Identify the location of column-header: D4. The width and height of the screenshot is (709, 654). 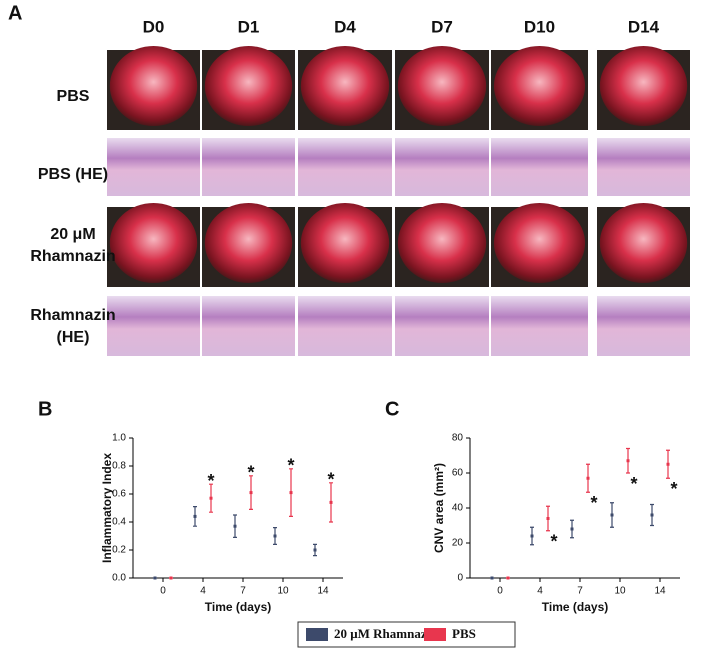
(345, 26).